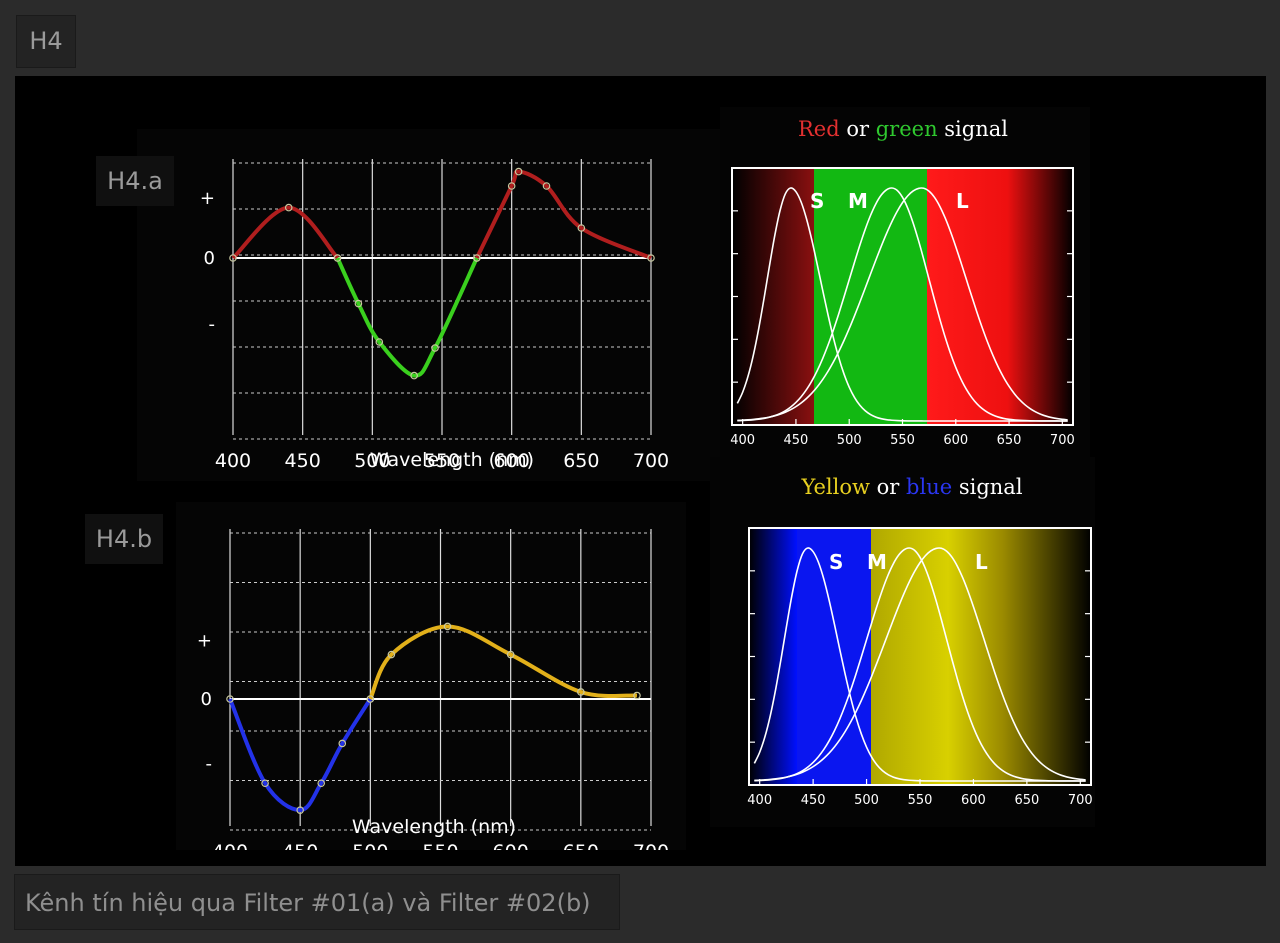 The width and height of the screenshot is (1280, 943). Describe the element at coordinates (834, 656) in the screenshot. I see `band-blue` at that location.